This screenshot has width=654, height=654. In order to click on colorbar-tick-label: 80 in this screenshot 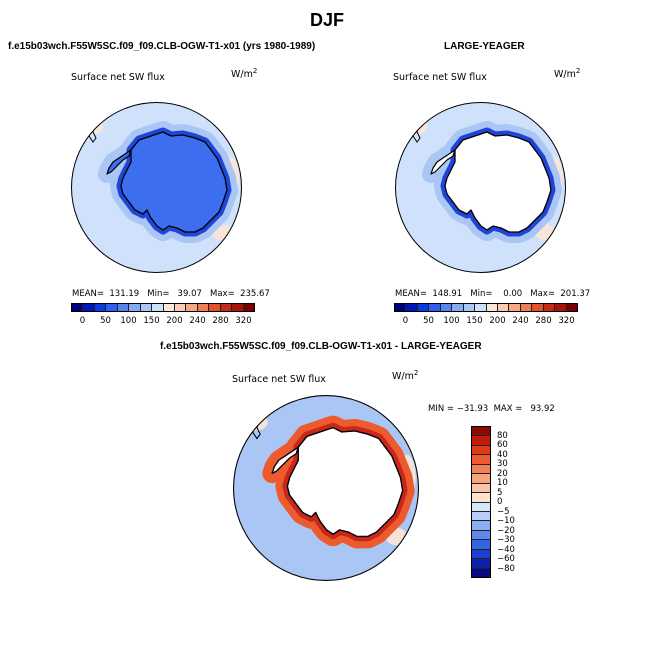, I will do `click(502, 435)`.